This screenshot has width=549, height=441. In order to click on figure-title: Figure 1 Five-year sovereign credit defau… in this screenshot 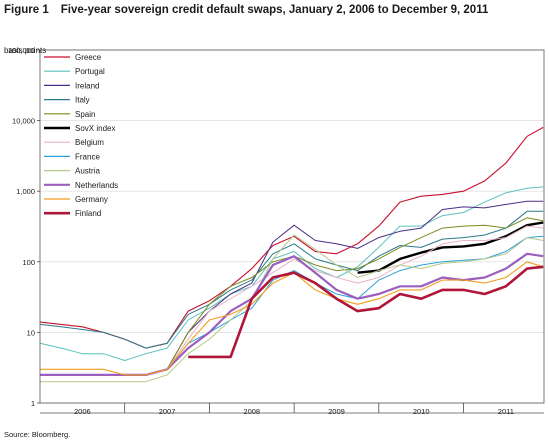, I will do `click(246, 10)`.